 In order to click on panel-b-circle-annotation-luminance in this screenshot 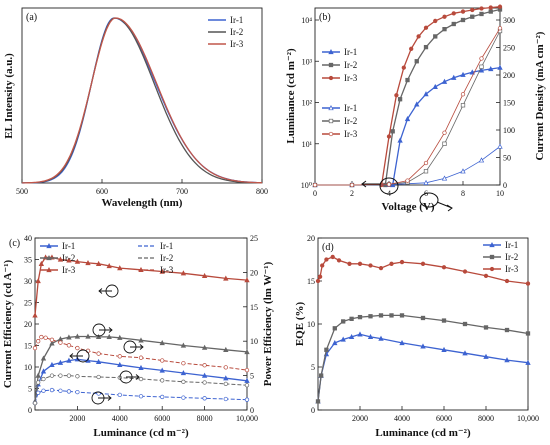, I will do `click(389, 186)`.